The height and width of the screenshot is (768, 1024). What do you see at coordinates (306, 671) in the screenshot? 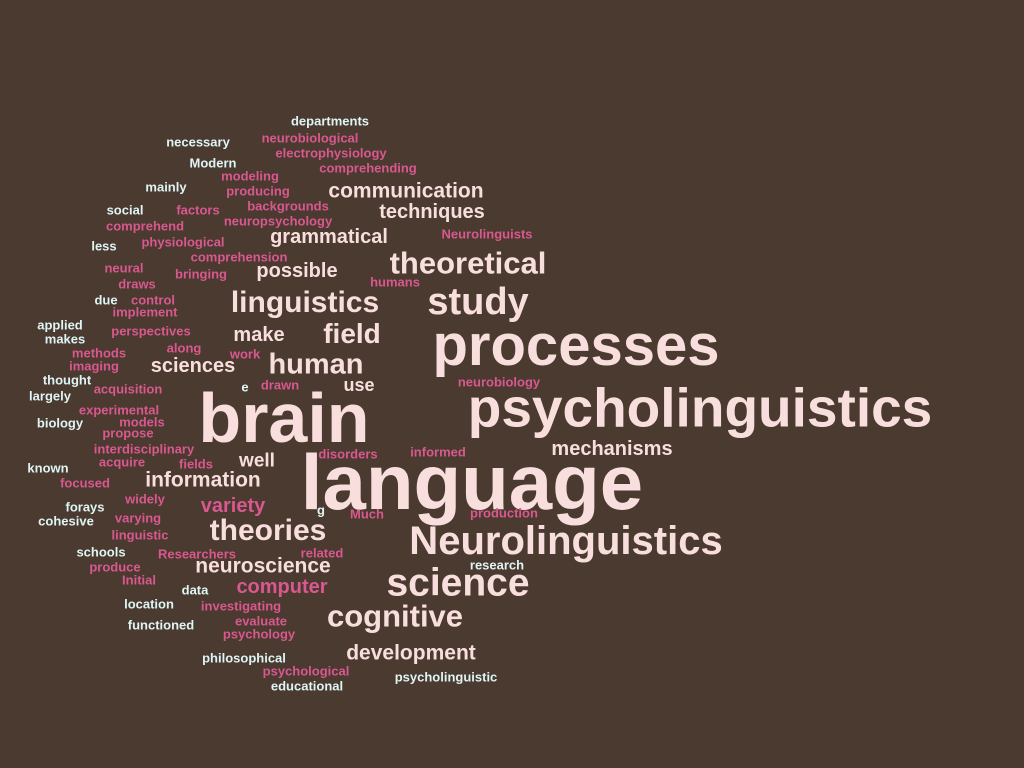
I see `word-cloud-word: psychological` at bounding box center [306, 671].